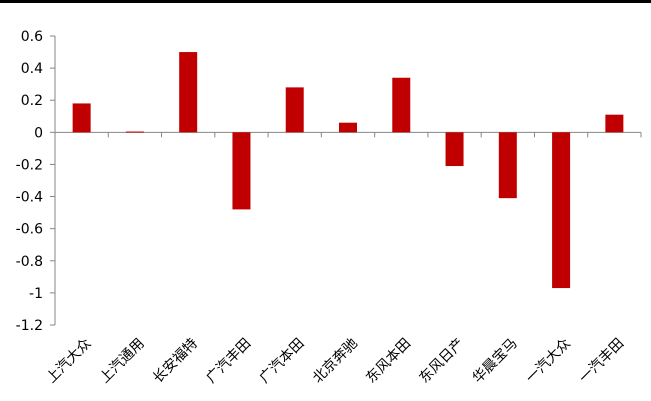  I want to click on x-tick-label: 北京奔驰, so click(335, 361).